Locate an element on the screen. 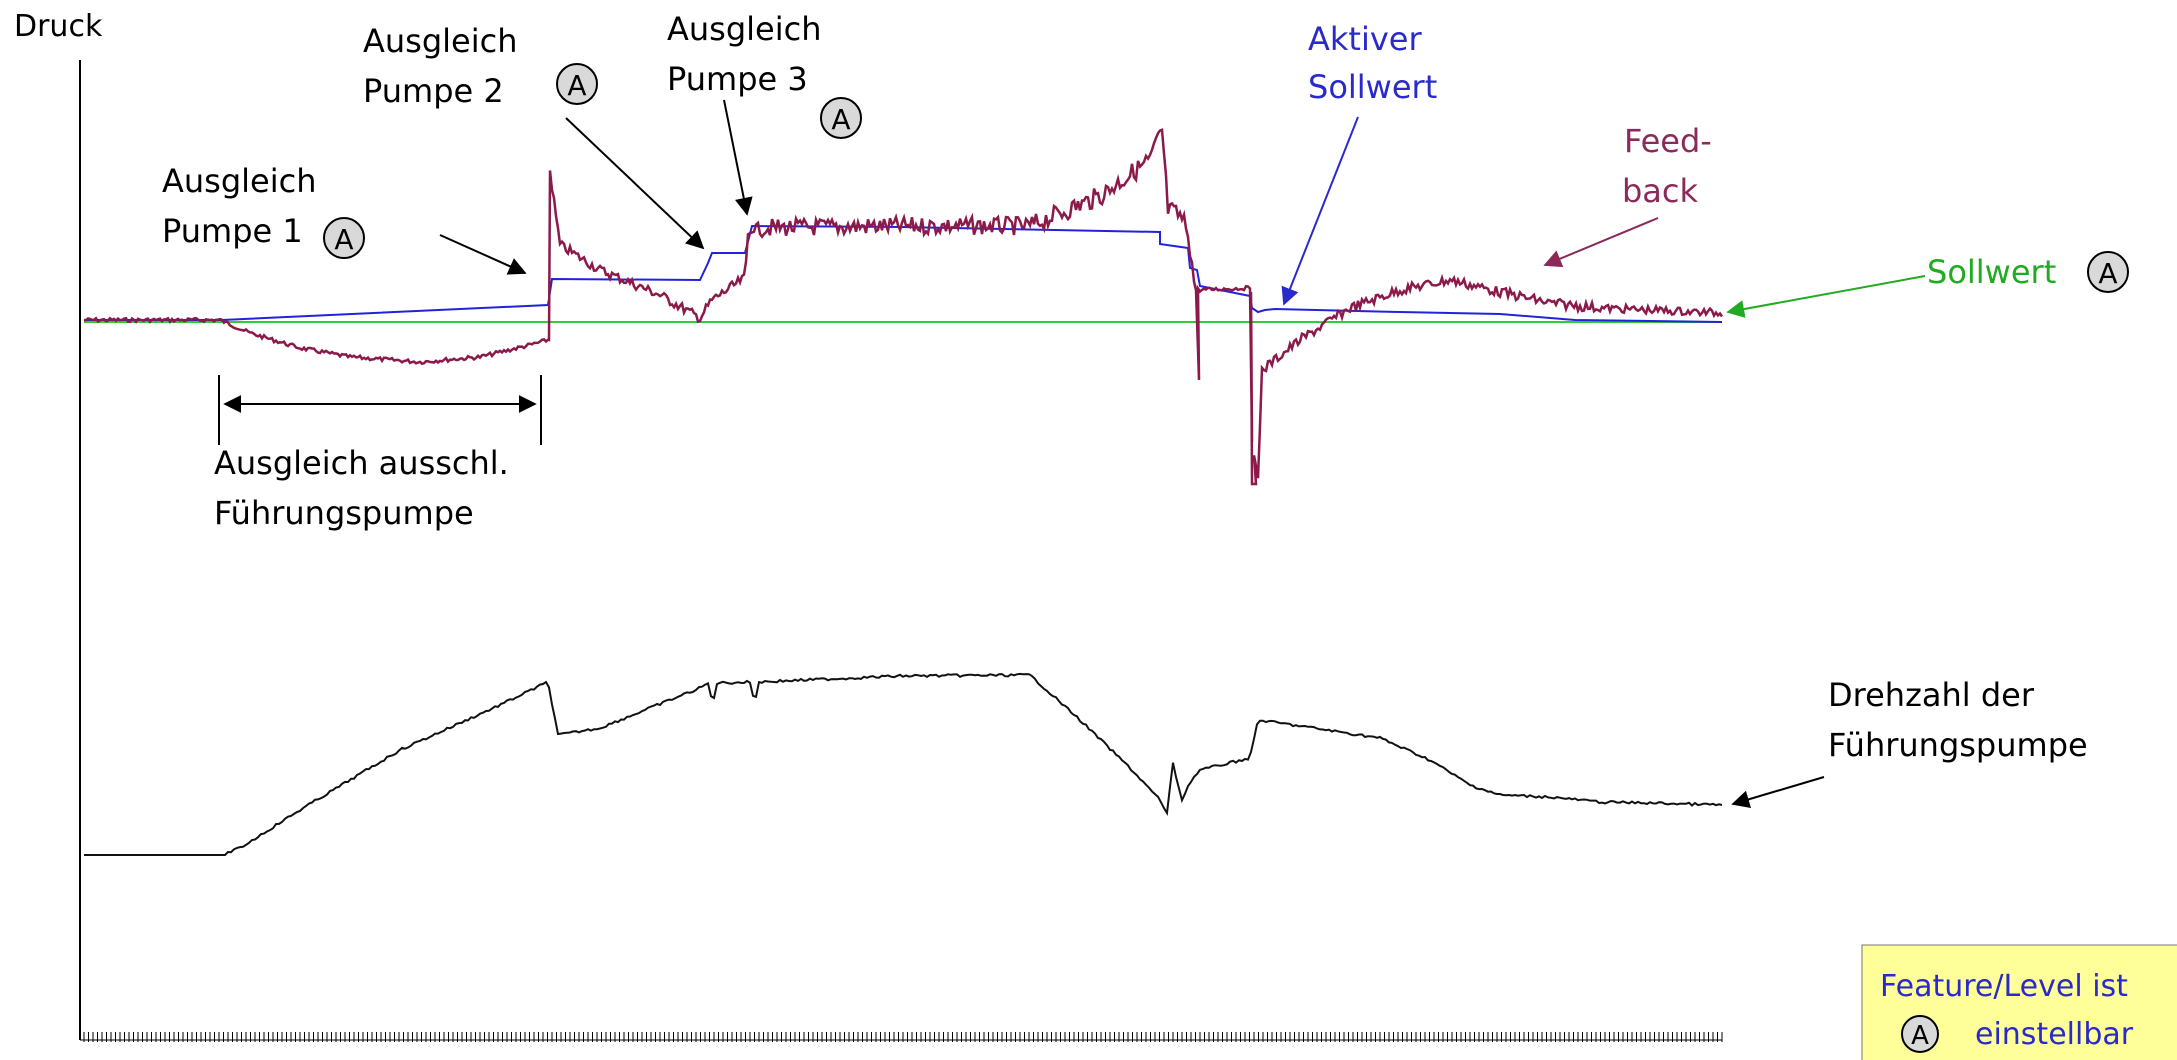 The width and height of the screenshot is (2177, 1060). arrow-sollwert is located at coordinates (1826, 296).